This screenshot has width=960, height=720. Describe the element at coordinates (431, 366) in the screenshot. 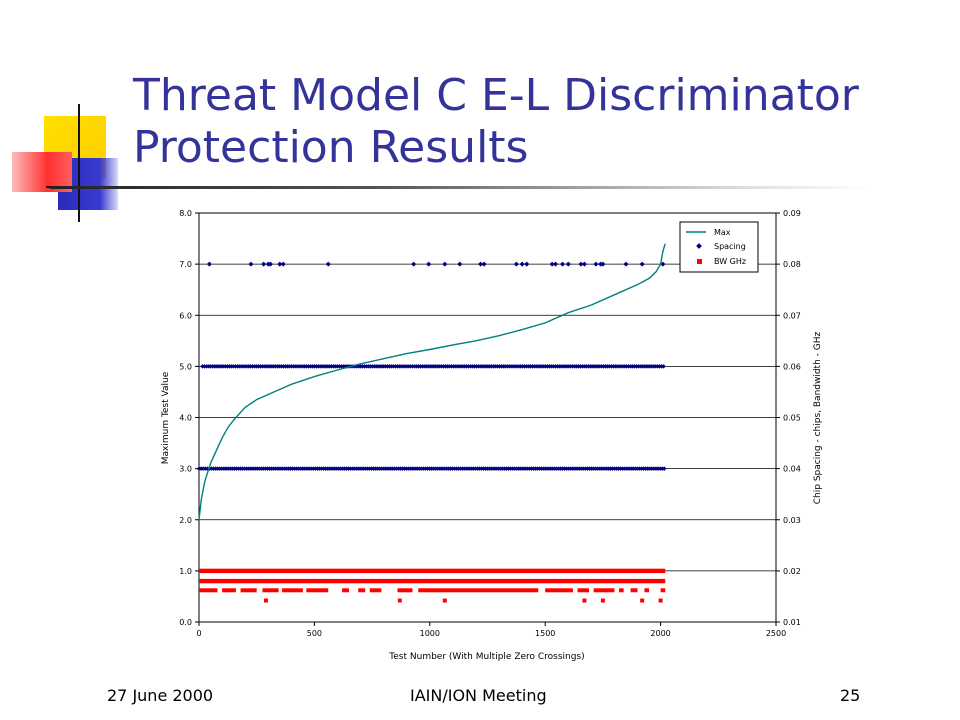

I see `spacing-series` at that location.